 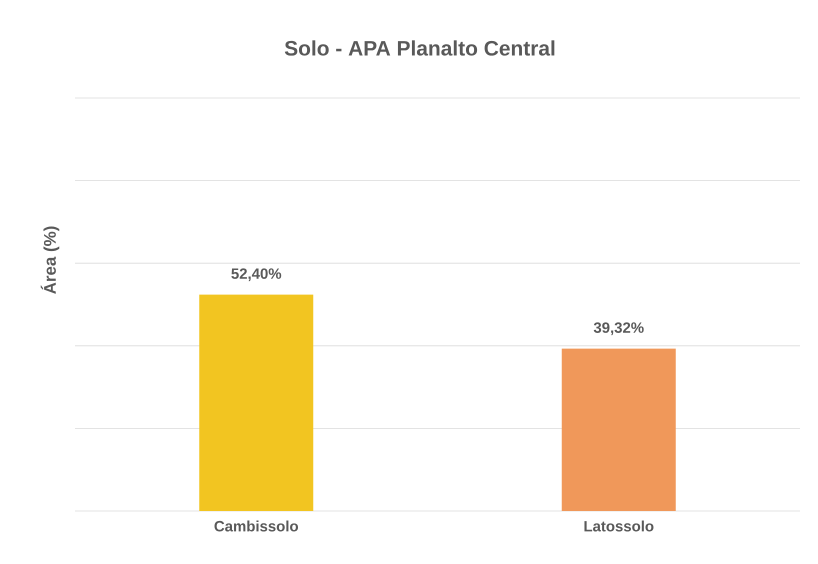 I want to click on x-tick-label: Cambissolo, so click(x=256, y=526).